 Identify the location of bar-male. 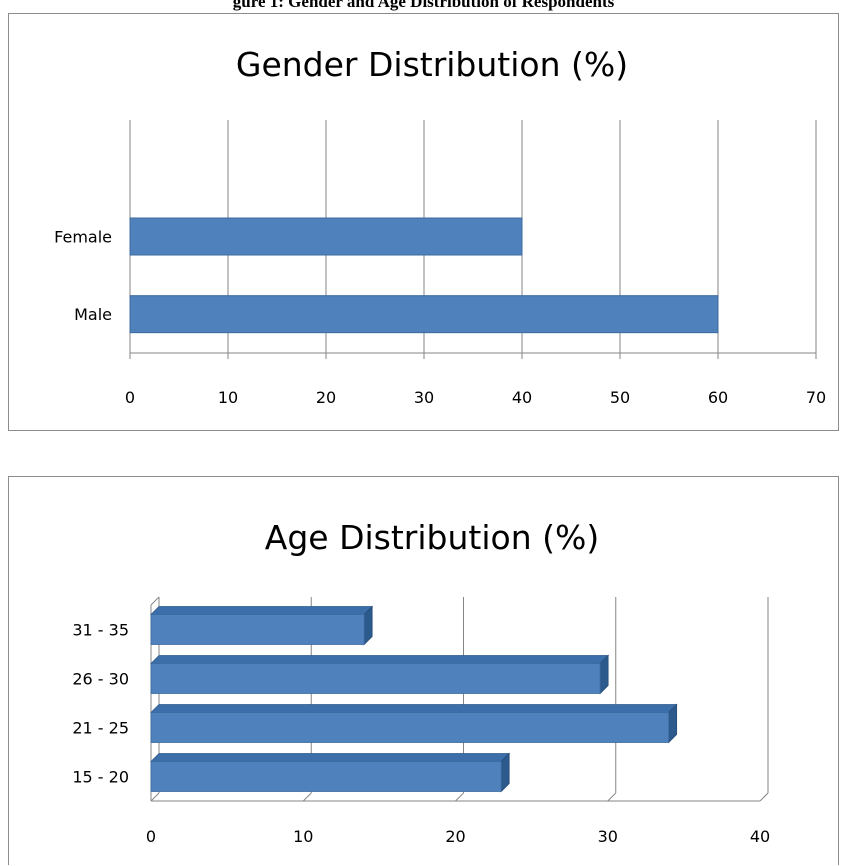
(424, 314).